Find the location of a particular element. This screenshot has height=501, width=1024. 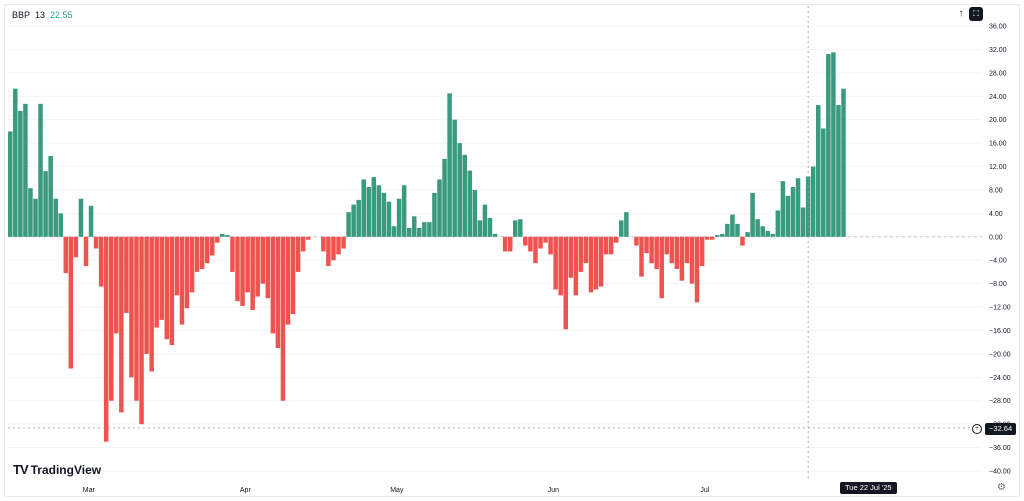

fullscreen-icon: ⛶ is located at coordinates (976, 14).